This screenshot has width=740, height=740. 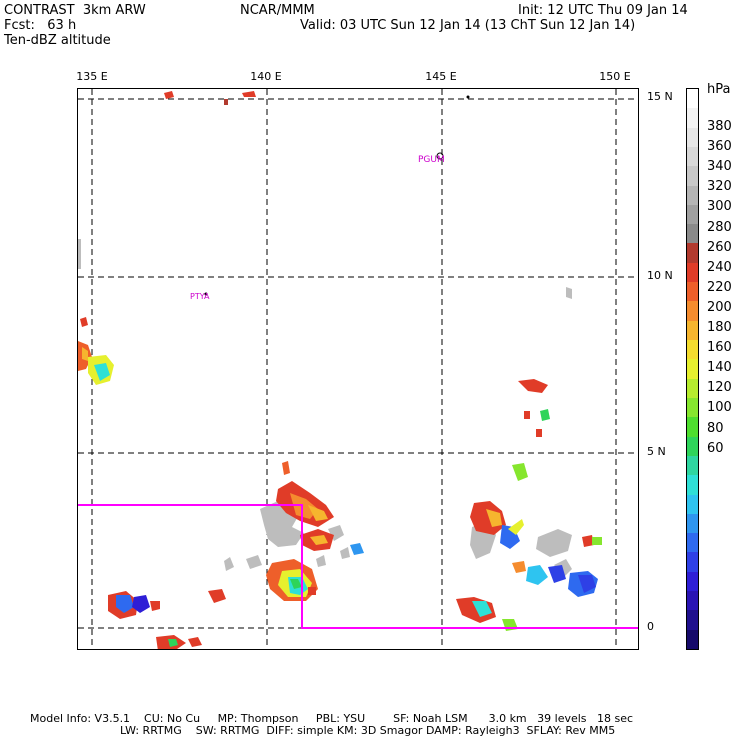 I want to click on colorbar-label: 80, so click(x=715, y=428).